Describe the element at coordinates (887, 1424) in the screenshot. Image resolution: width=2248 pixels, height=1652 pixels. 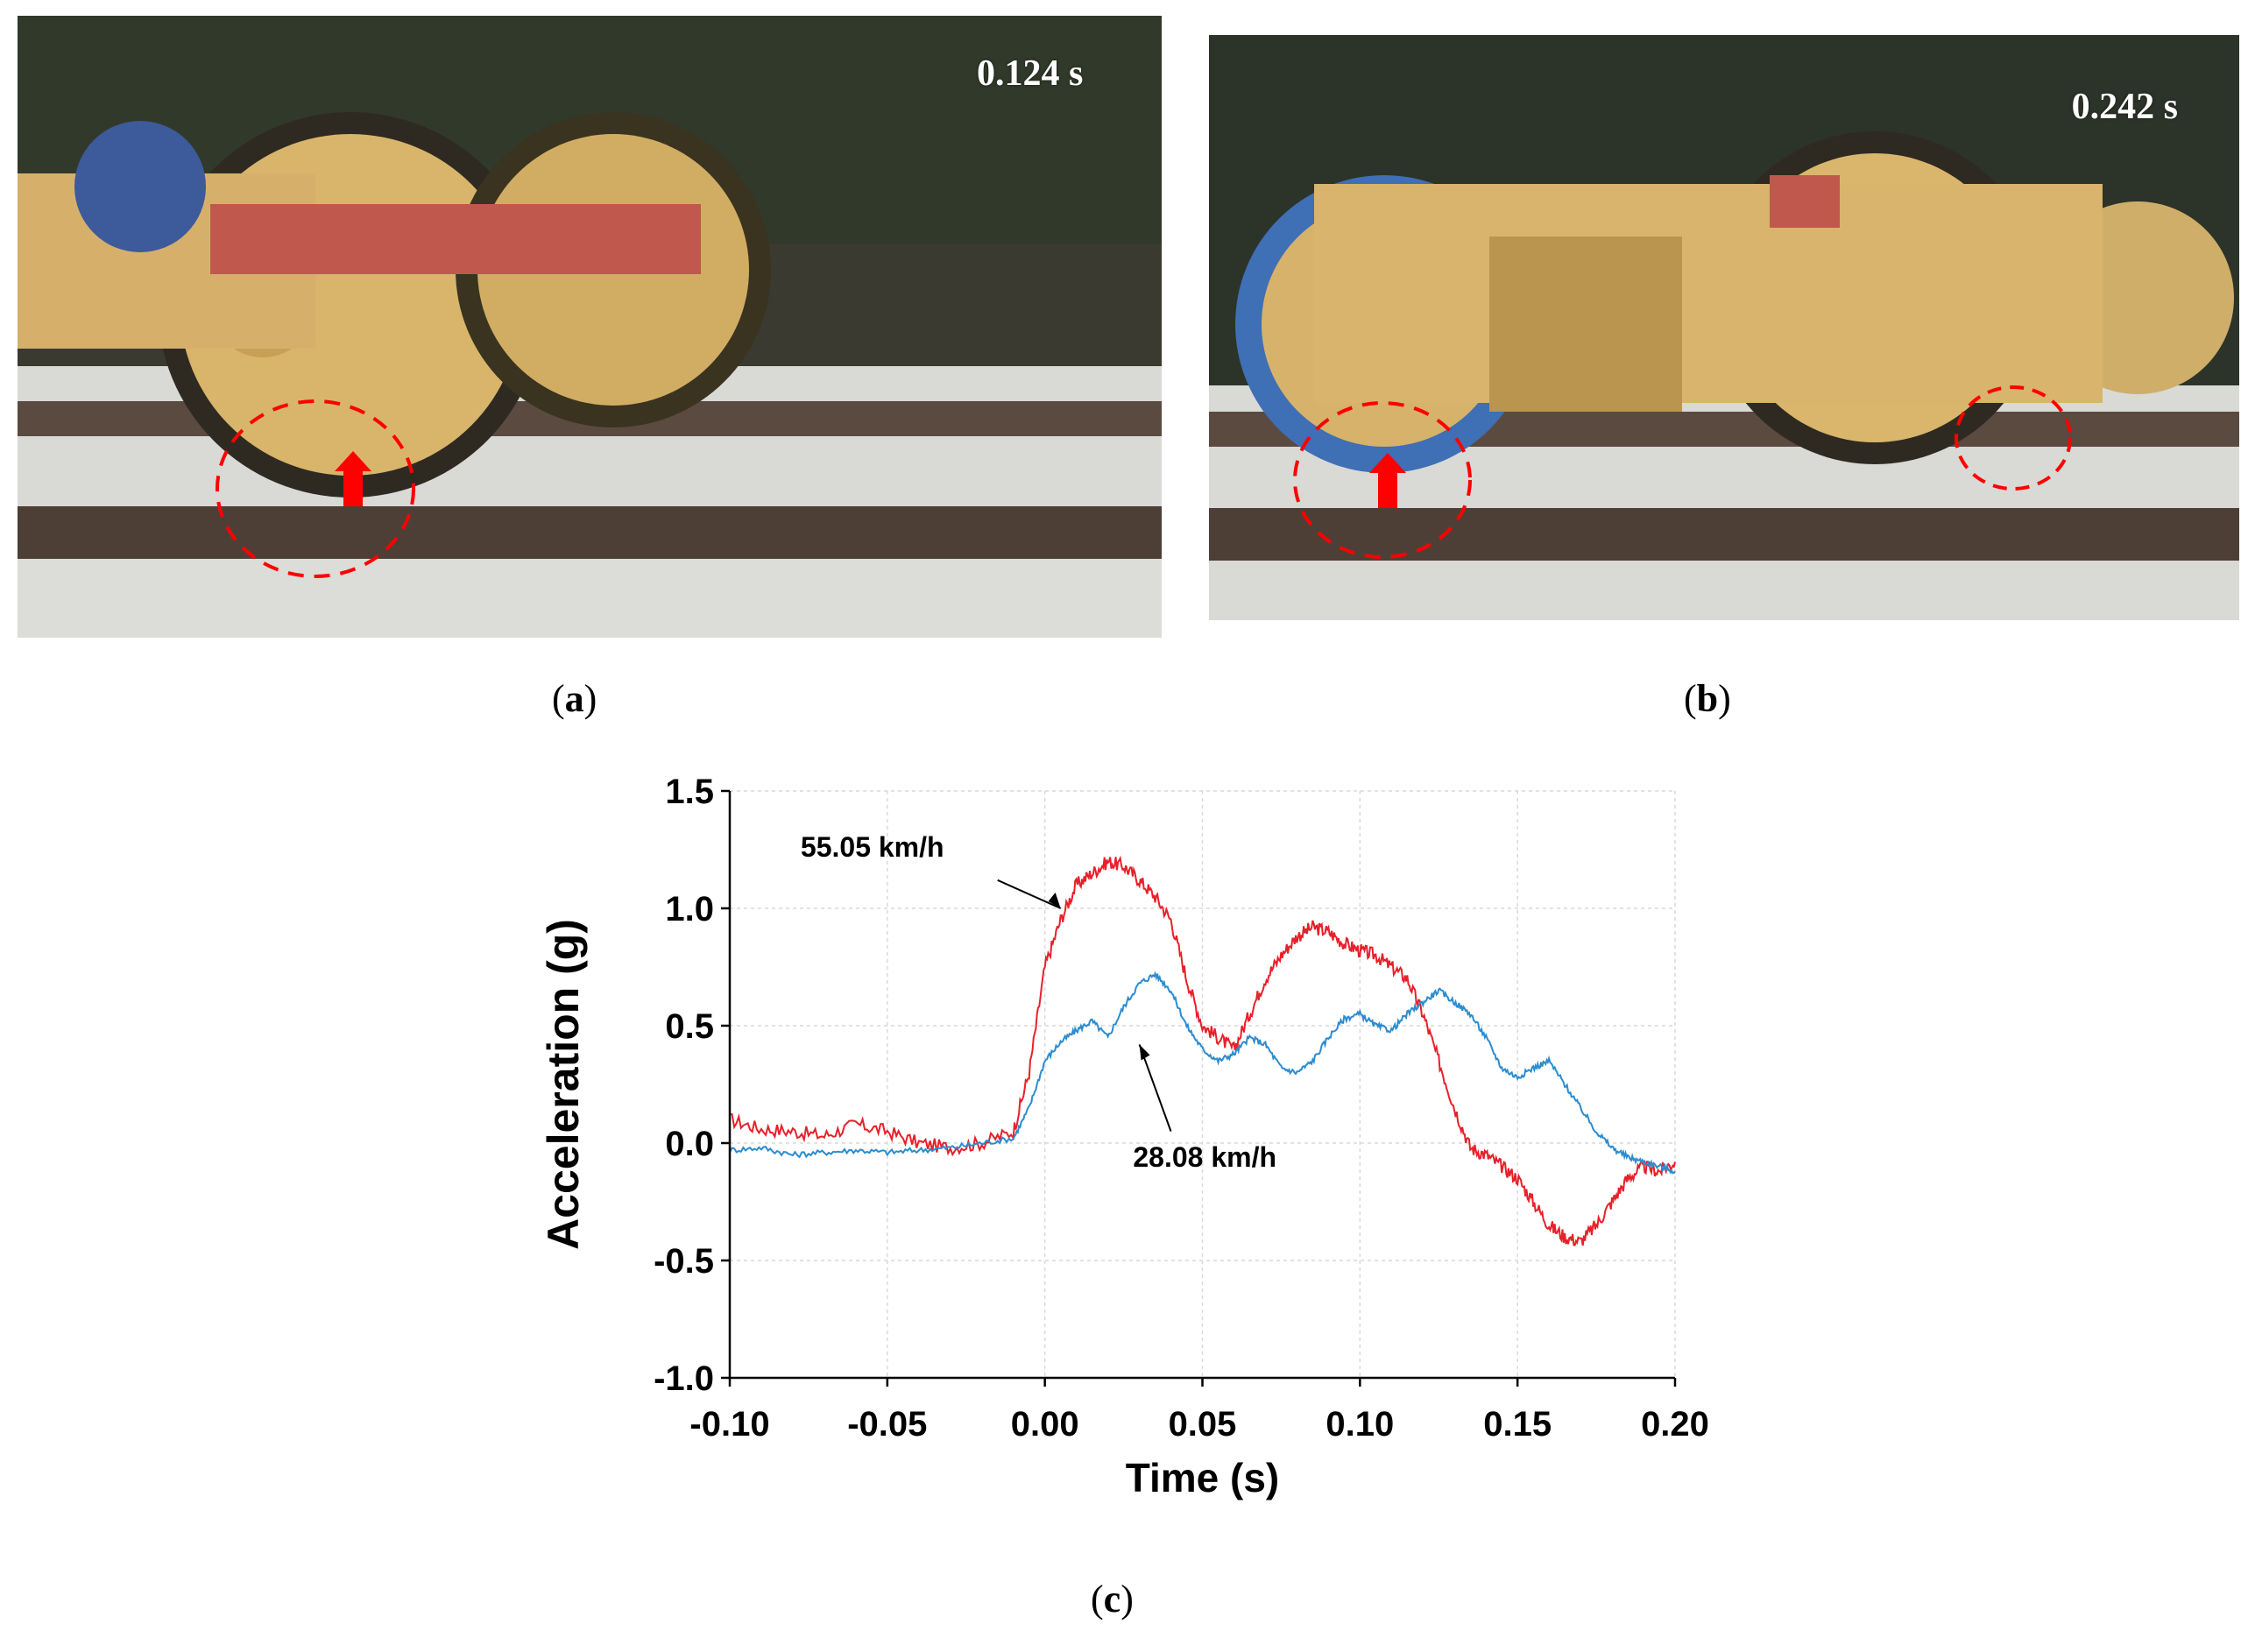
I see `x-tick-label: -0.05` at that location.